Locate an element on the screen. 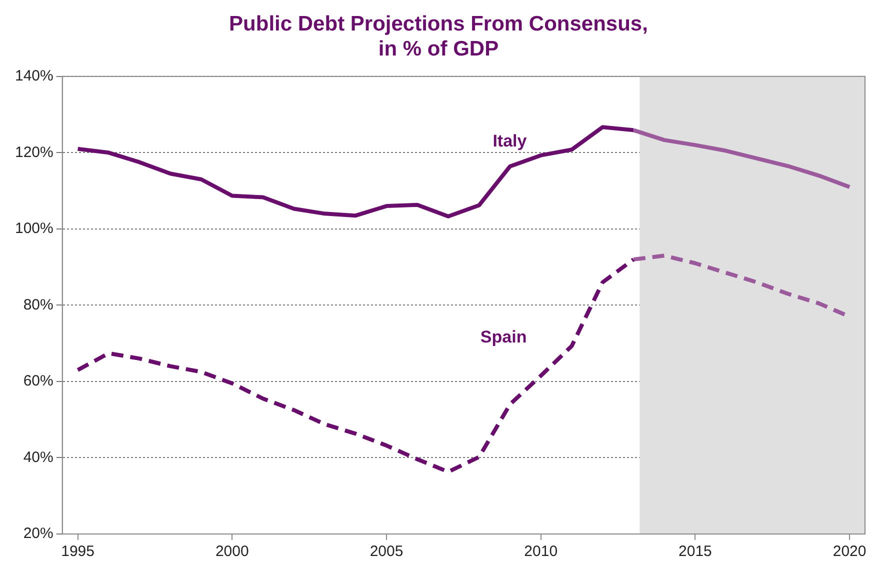  y-tick-label: 60% is located at coordinates (38, 381).